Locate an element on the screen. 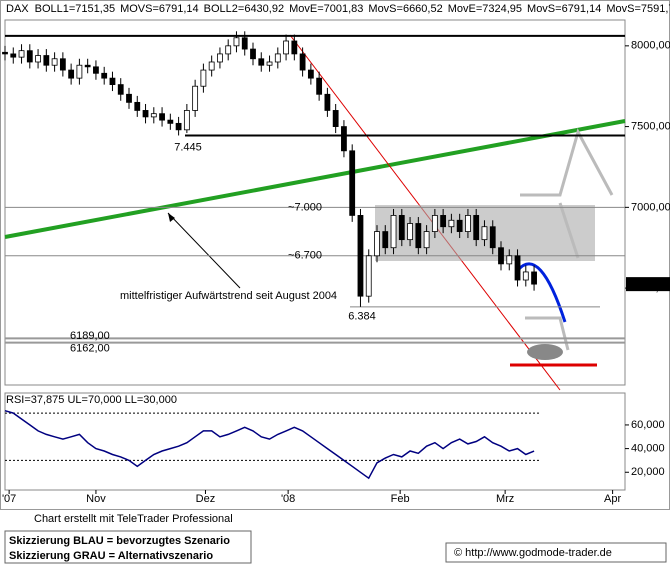 The height and width of the screenshot is (565, 670). x-tick-label: Nov is located at coordinates (96, 499).